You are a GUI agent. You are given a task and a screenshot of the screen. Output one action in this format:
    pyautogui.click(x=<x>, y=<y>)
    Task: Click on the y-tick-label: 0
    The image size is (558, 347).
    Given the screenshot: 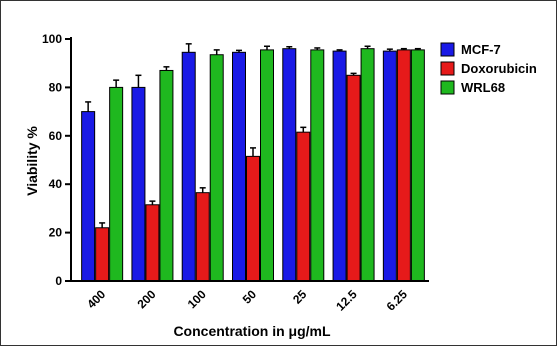 What is the action you would take?
    pyautogui.click(x=58, y=281)
    